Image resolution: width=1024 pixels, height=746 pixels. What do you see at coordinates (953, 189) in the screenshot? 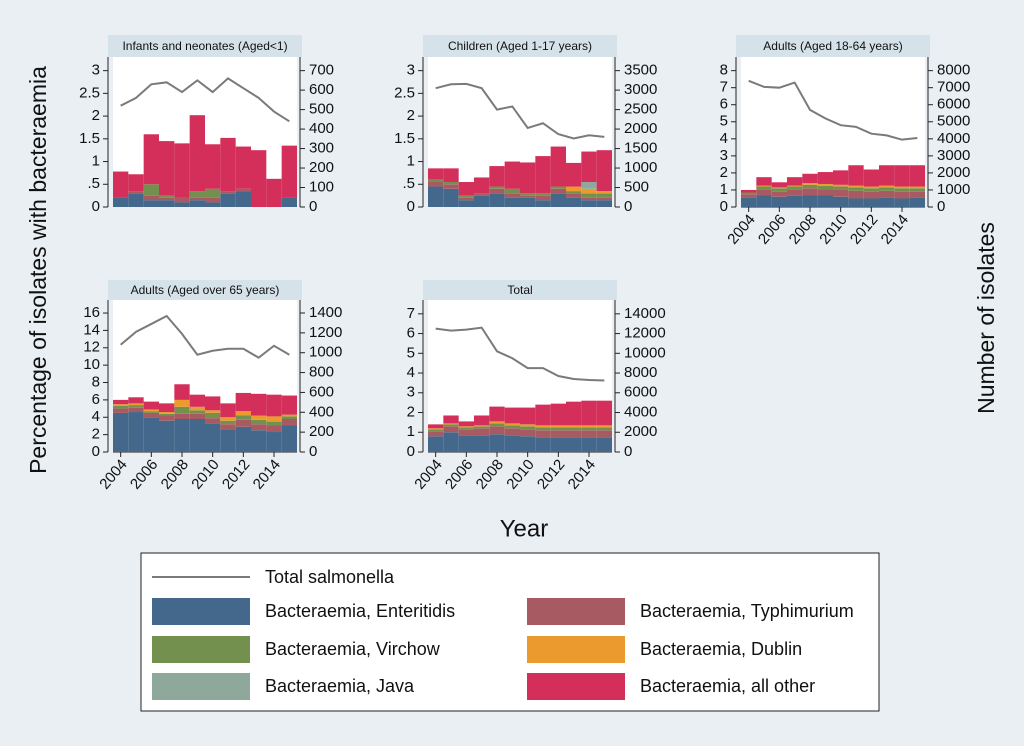
I see `y2-tick-label: 1000` at bounding box center [953, 189].